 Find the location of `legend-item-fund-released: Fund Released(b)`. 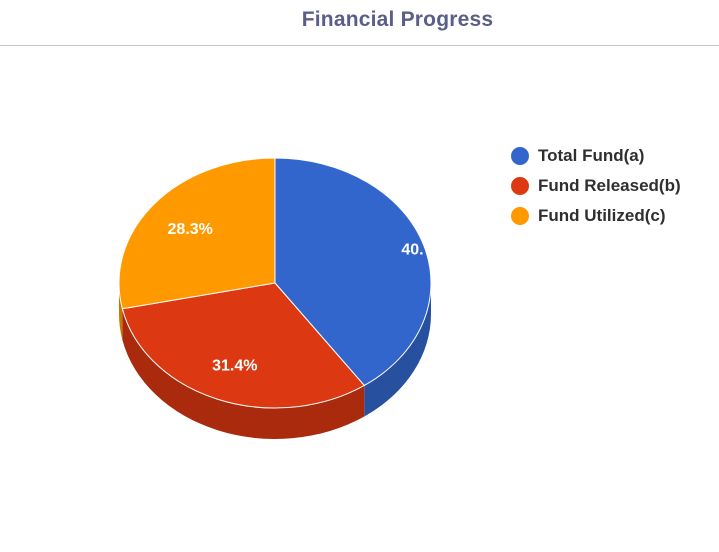

legend-item-fund-released: Fund Released(b) is located at coordinates (596, 186).